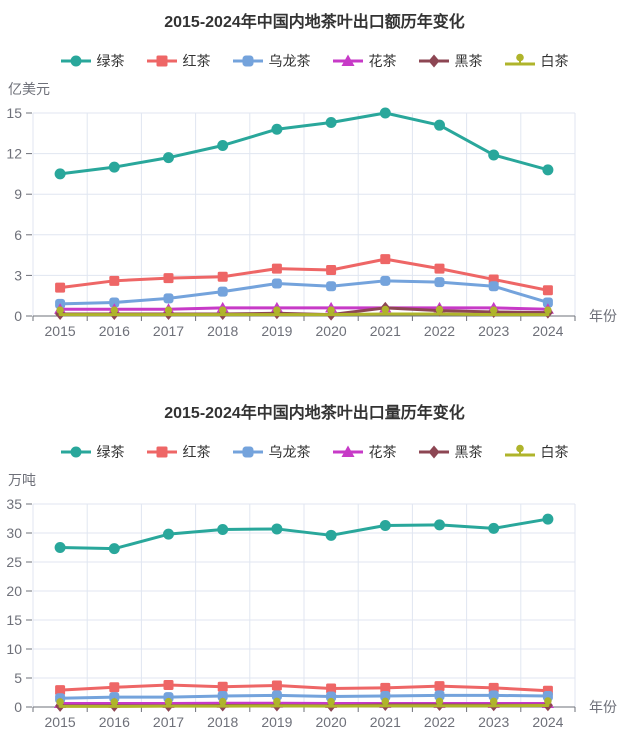 The width and height of the screenshot is (629, 743). I want to click on y-tick-label: 6, so click(18, 235).